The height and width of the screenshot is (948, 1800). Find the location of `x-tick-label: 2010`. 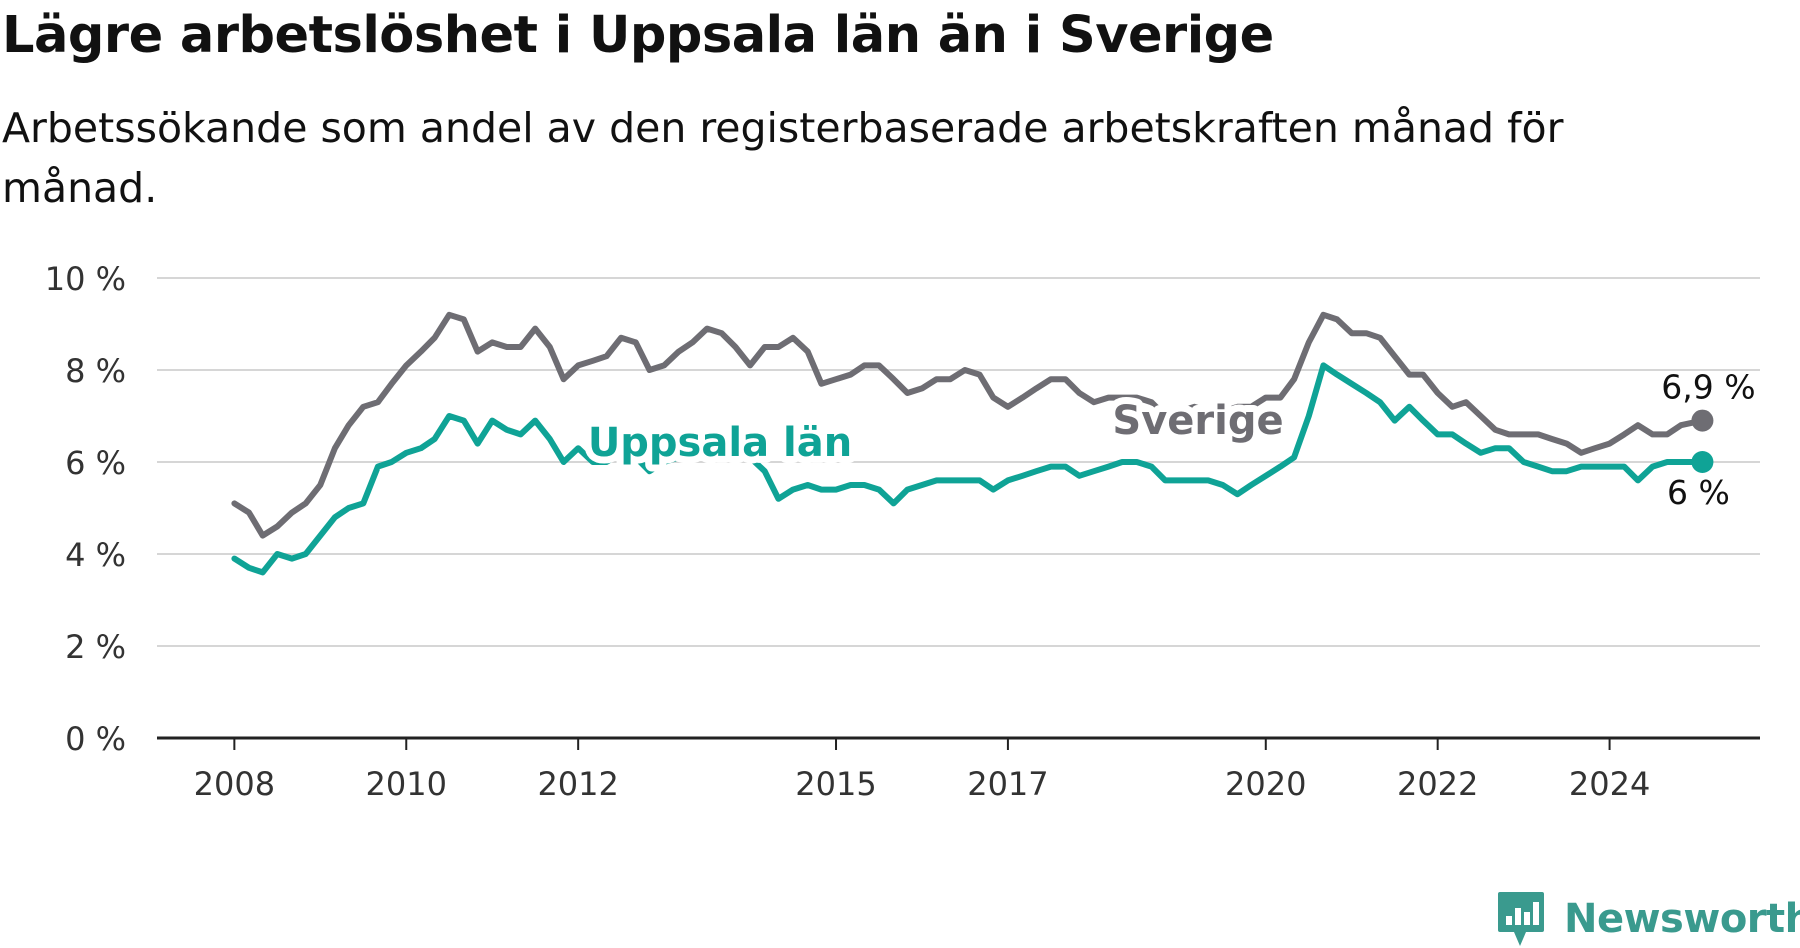

x-tick-label: 2010 is located at coordinates (406, 784).